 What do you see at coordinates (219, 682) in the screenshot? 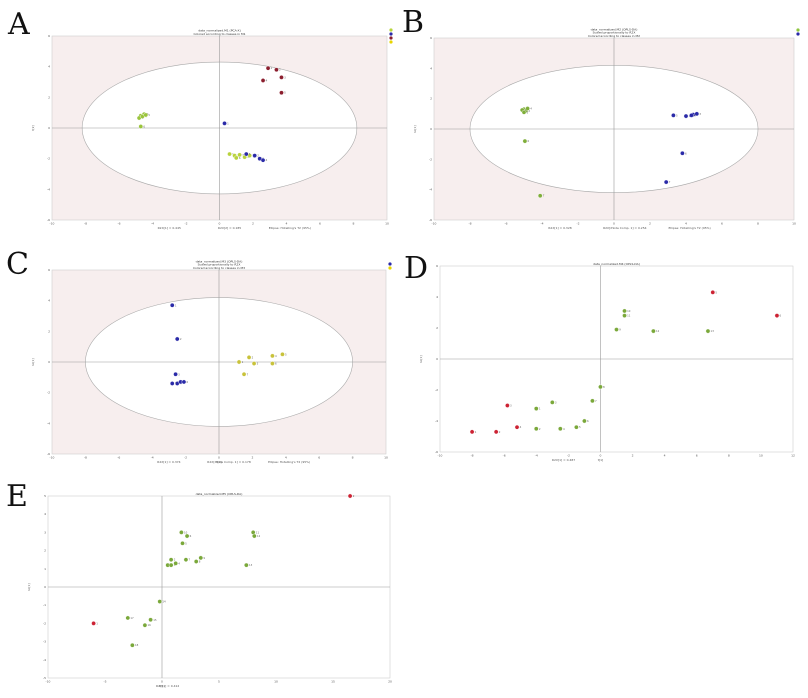
I see `x-tick-label: 5` at bounding box center [219, 682].